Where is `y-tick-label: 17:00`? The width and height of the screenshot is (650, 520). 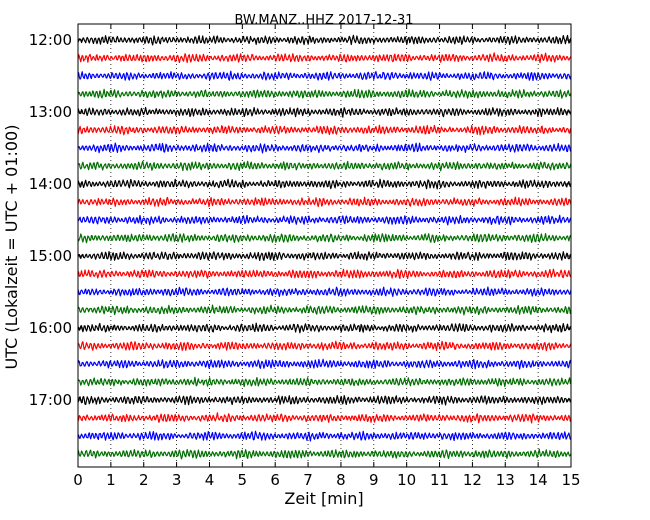 y-tick-label: 17:00 is located at coordinates (50, 400).